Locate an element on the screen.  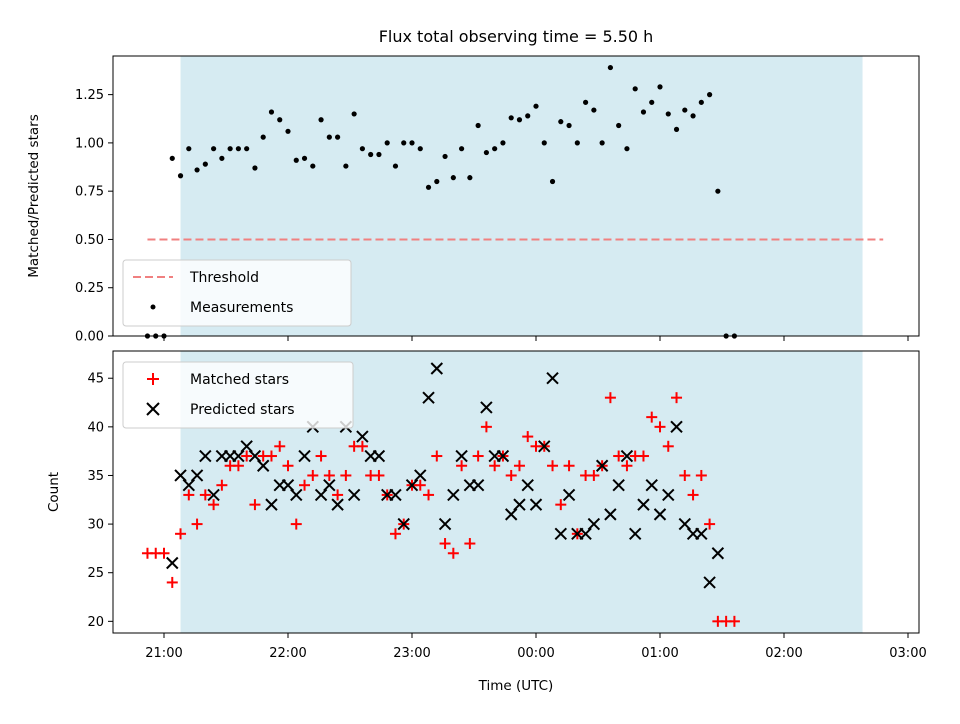
bottom-x-tick-label: 03:00 is located at coordinates (907, 653).